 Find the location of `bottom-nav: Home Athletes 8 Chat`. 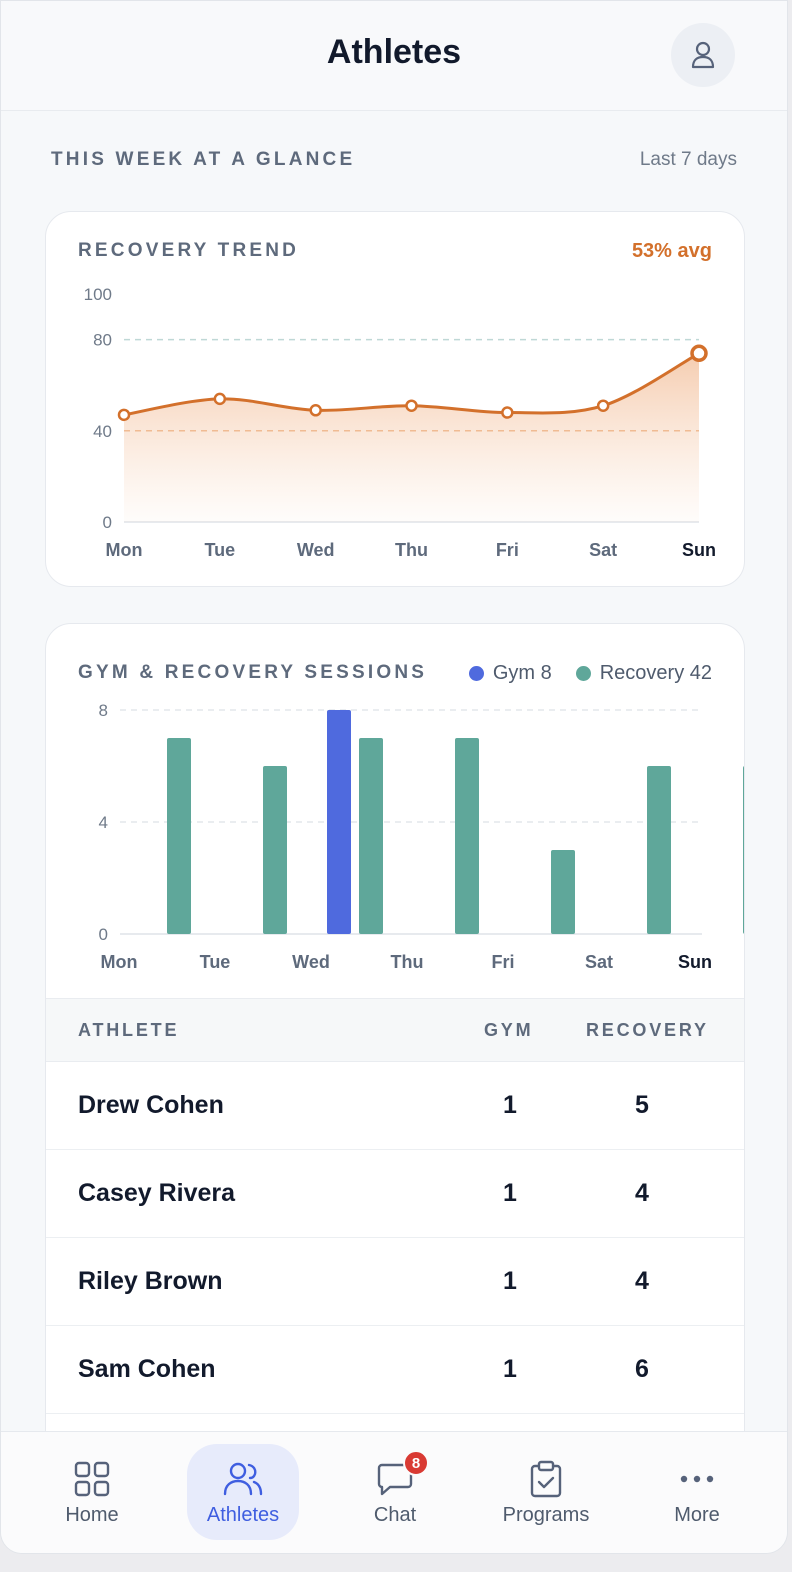

bottom-nav: Home Athletes 8 Chat is located at coordinates (394, 1492).